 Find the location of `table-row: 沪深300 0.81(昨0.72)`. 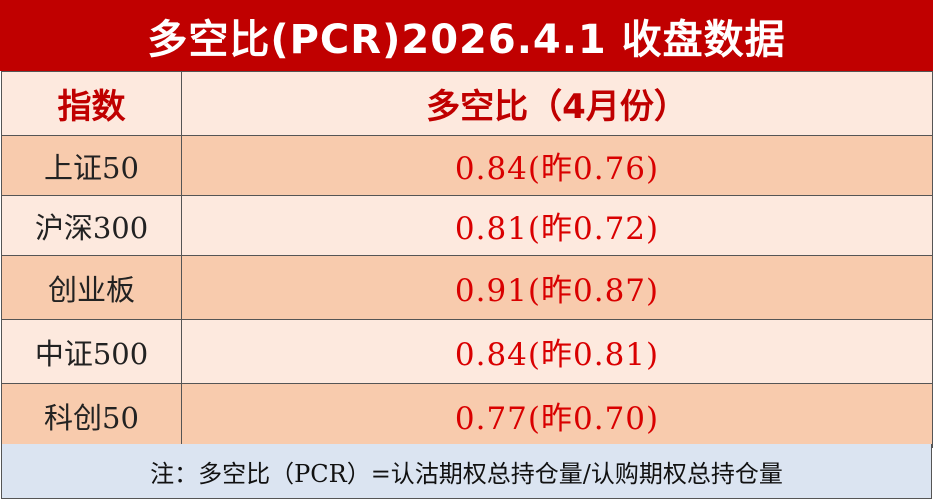

table-row: 沪深300 0.81(昨0.72) is located at coordinates (467, 225).